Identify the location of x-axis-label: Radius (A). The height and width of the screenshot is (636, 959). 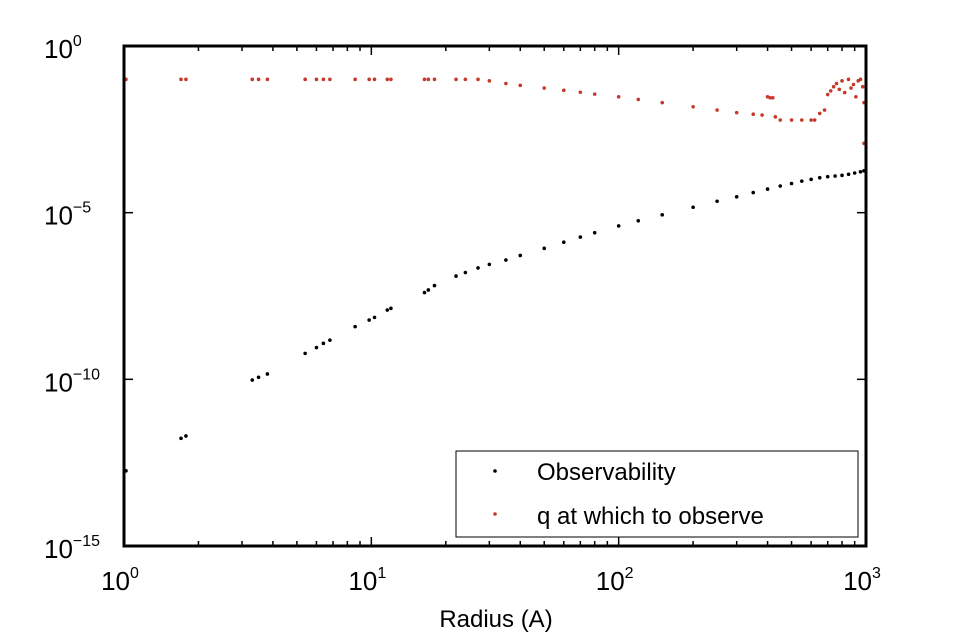
(495, 619).